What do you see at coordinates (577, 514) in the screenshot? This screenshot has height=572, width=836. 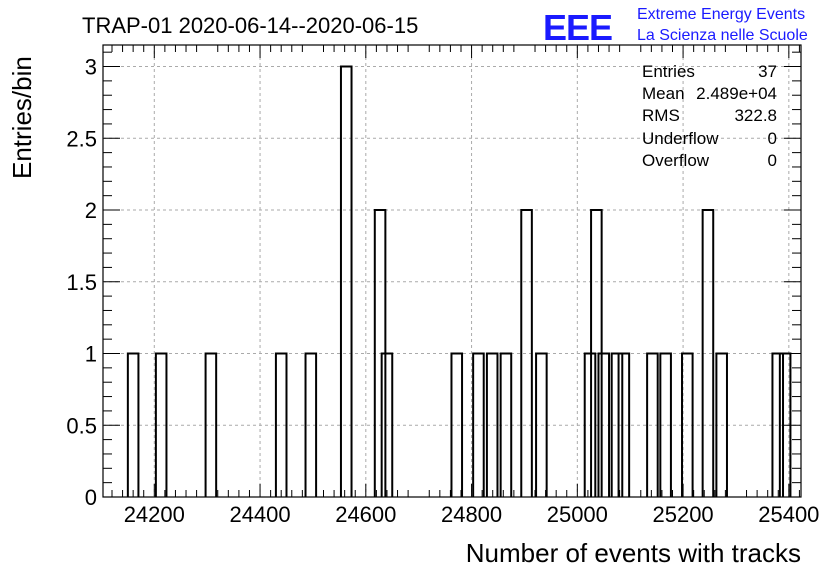 I see `x-tick-label: 25000` at bounding box center [577, 514].